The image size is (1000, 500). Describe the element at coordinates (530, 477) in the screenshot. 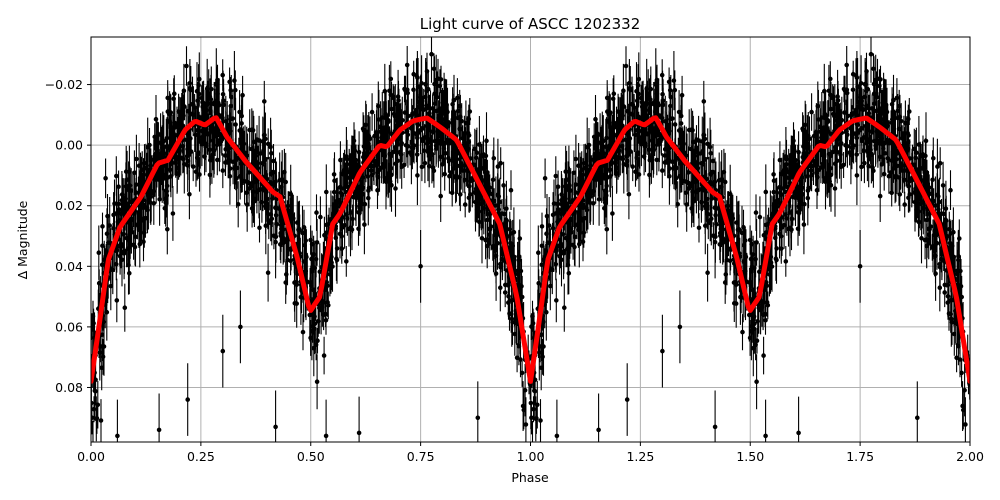

I see `x-axis-label: Phase` at that location.